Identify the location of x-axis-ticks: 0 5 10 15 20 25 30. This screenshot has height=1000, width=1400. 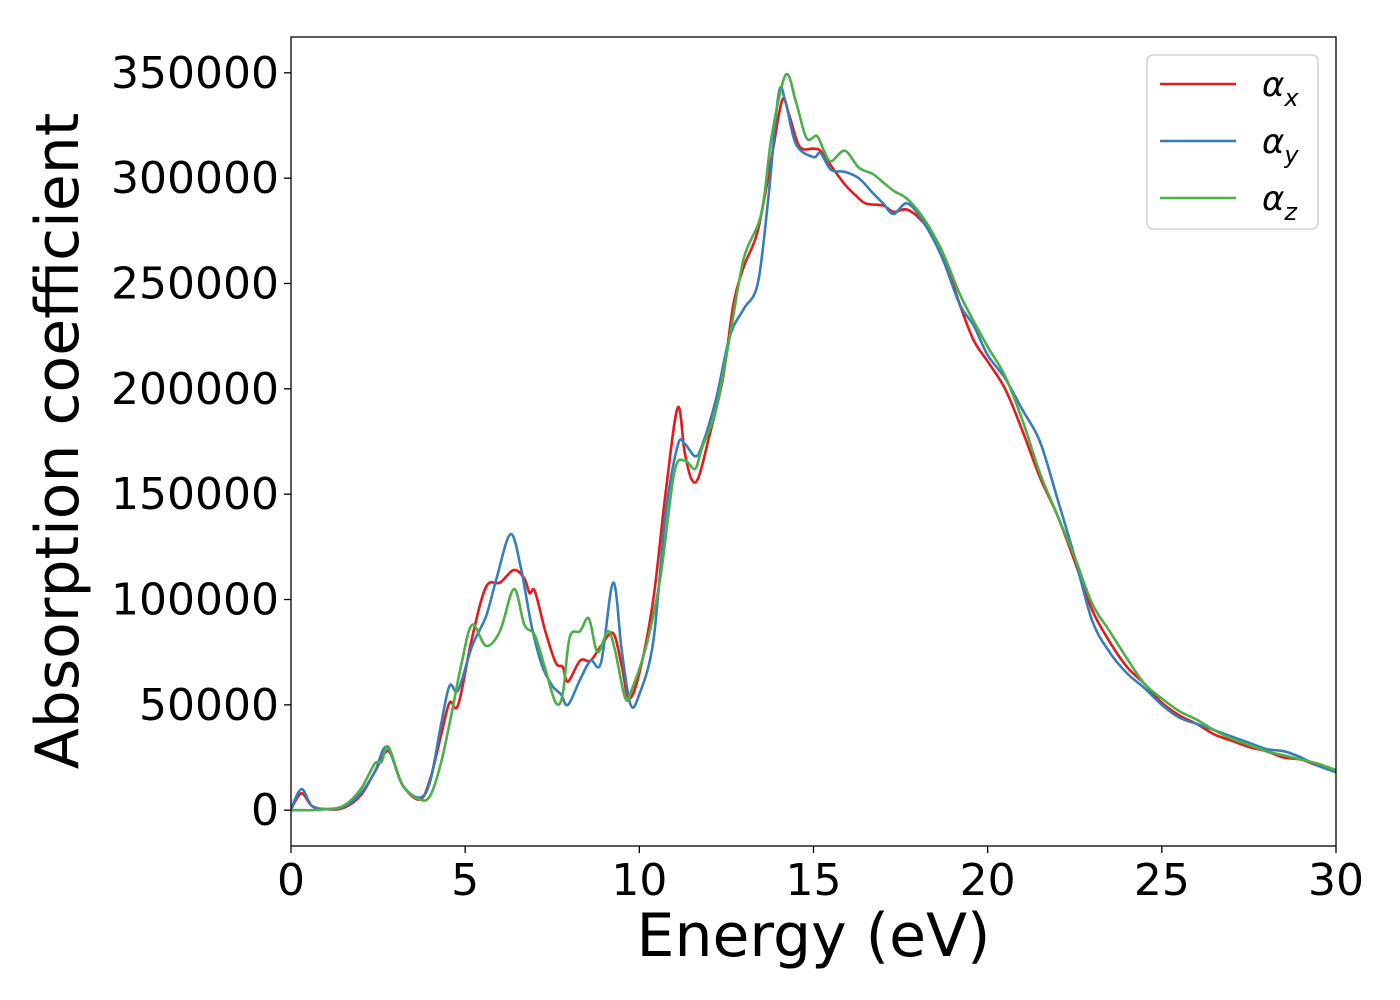
(820, 876).